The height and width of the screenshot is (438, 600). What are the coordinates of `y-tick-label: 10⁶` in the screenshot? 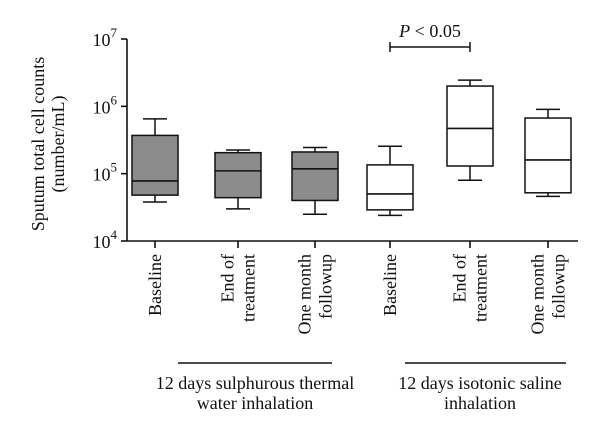 It's located at (105, 104).